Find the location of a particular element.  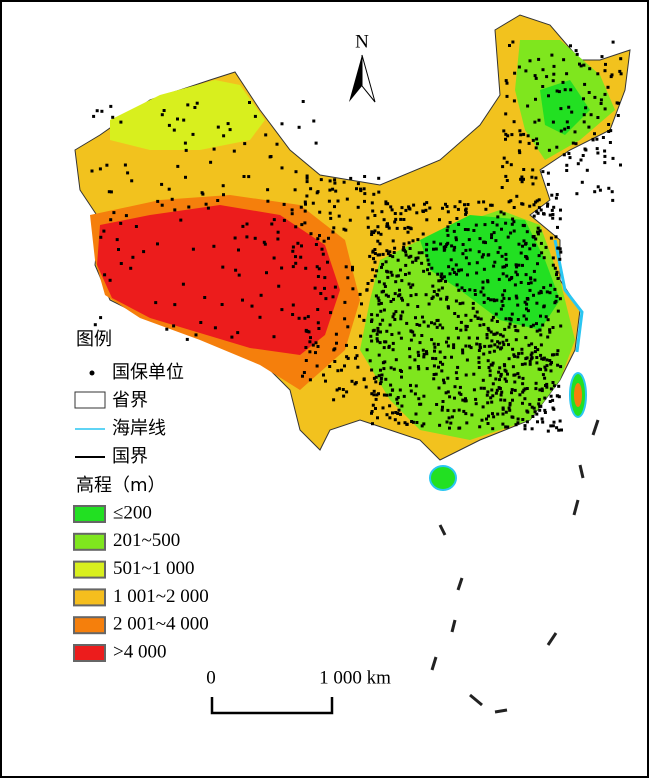

elevation-label: 2 001~4 000 is located at coordinates (161, 624).